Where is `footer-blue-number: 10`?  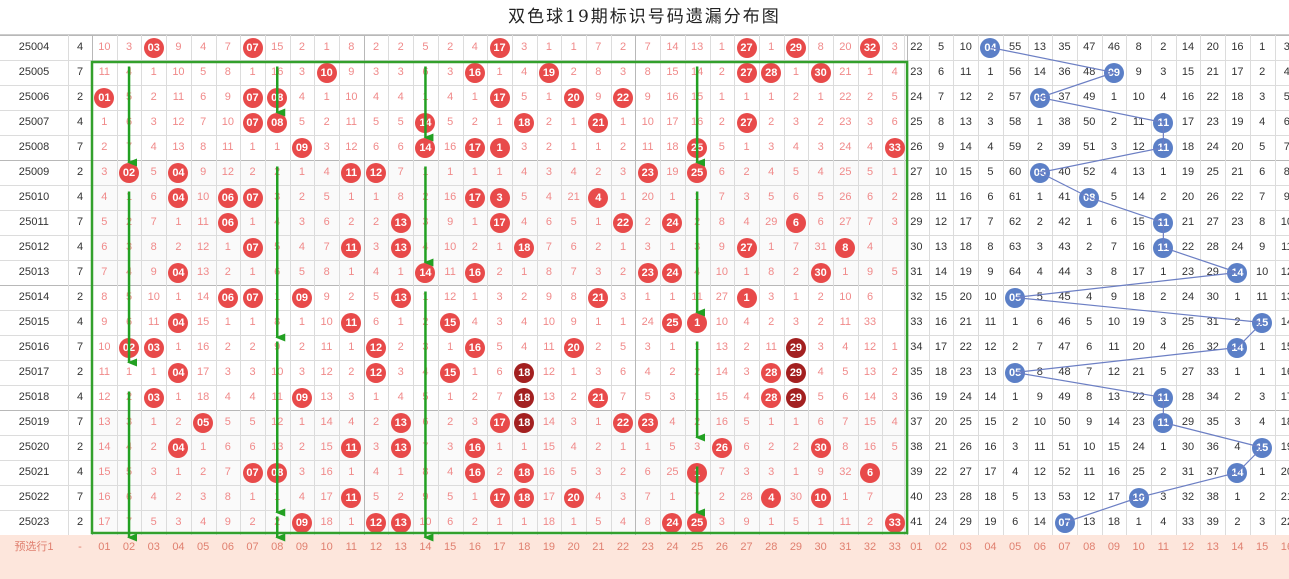
footer-blue-number: 10 is located at coordinates (1138, 547).